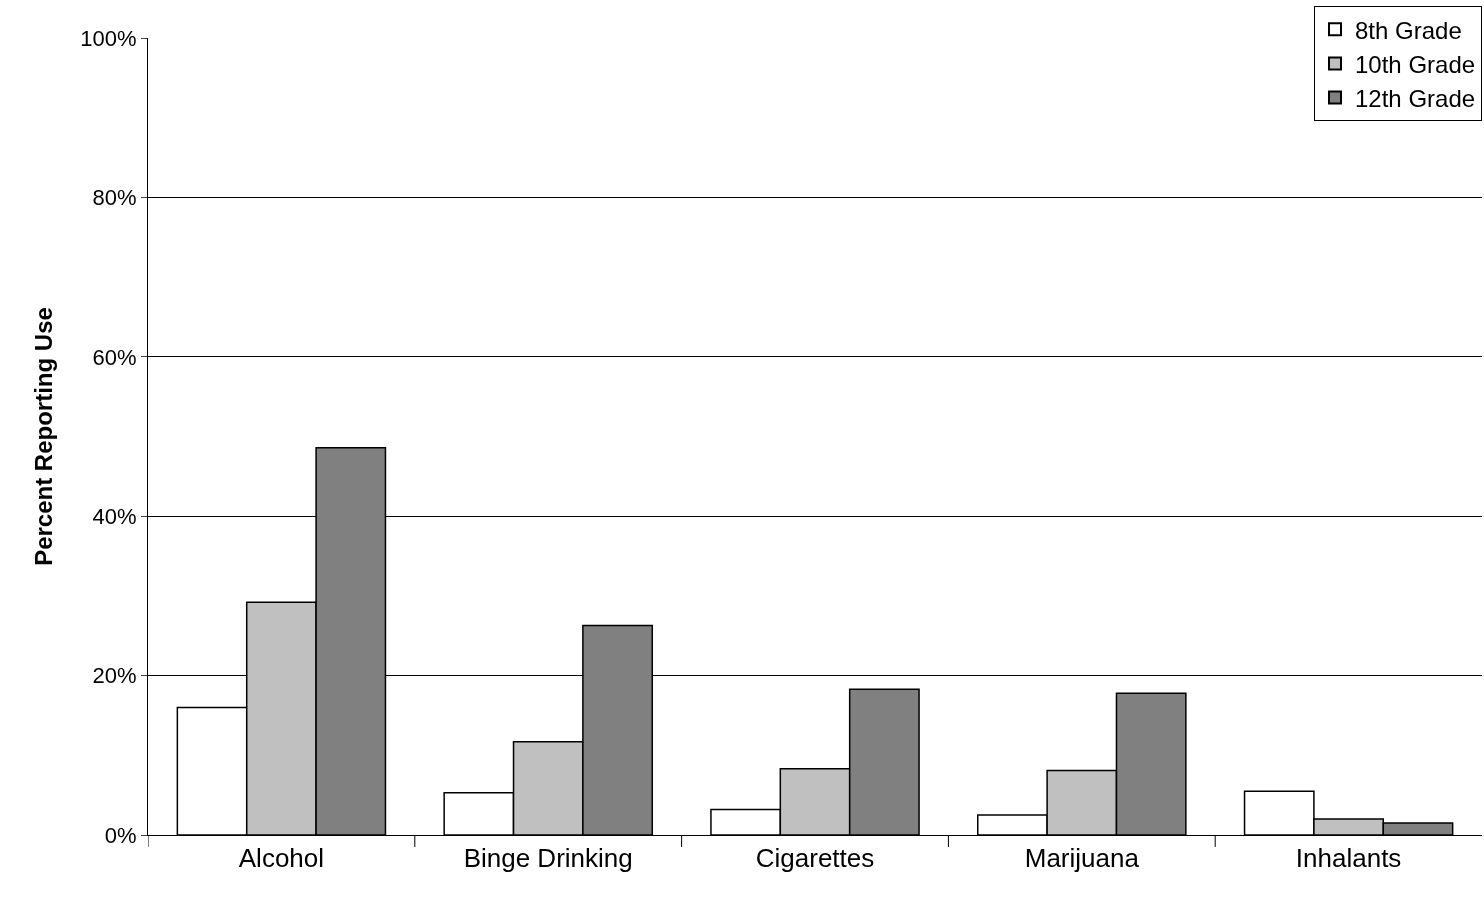 The width and height of the screenshot is (1484, 903). Describe the element at coordinates (815, 858) in the screenshot. I see `x-tick-label: Cigarettes` at that location.